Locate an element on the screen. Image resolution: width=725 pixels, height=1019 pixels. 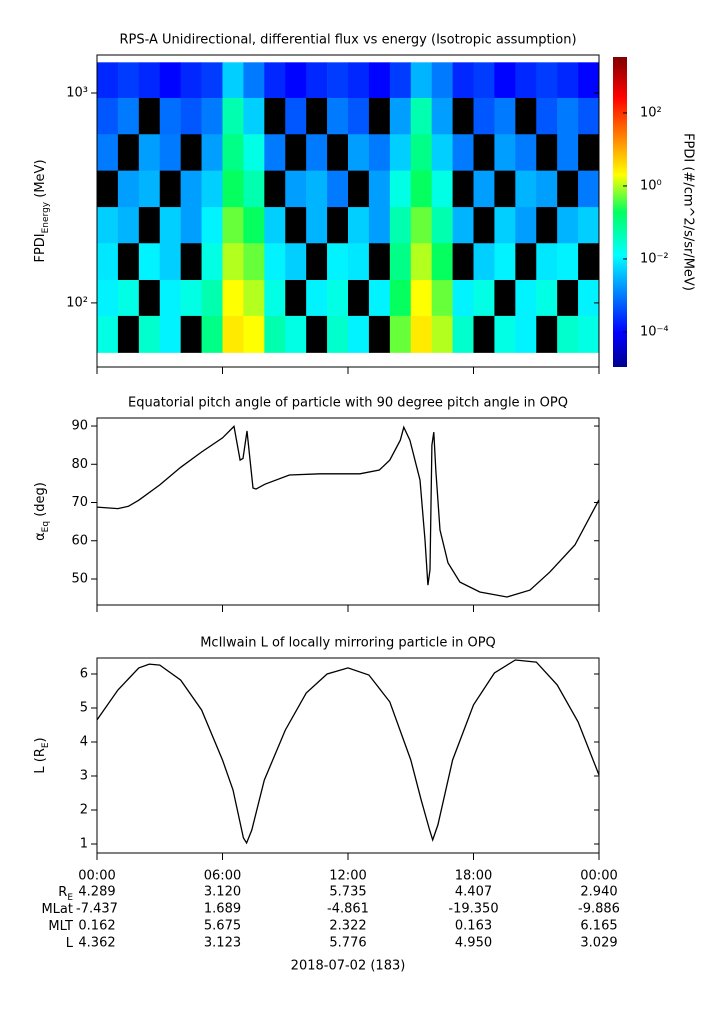
y-tick-label: 80 is located at coordinates (79, 464).